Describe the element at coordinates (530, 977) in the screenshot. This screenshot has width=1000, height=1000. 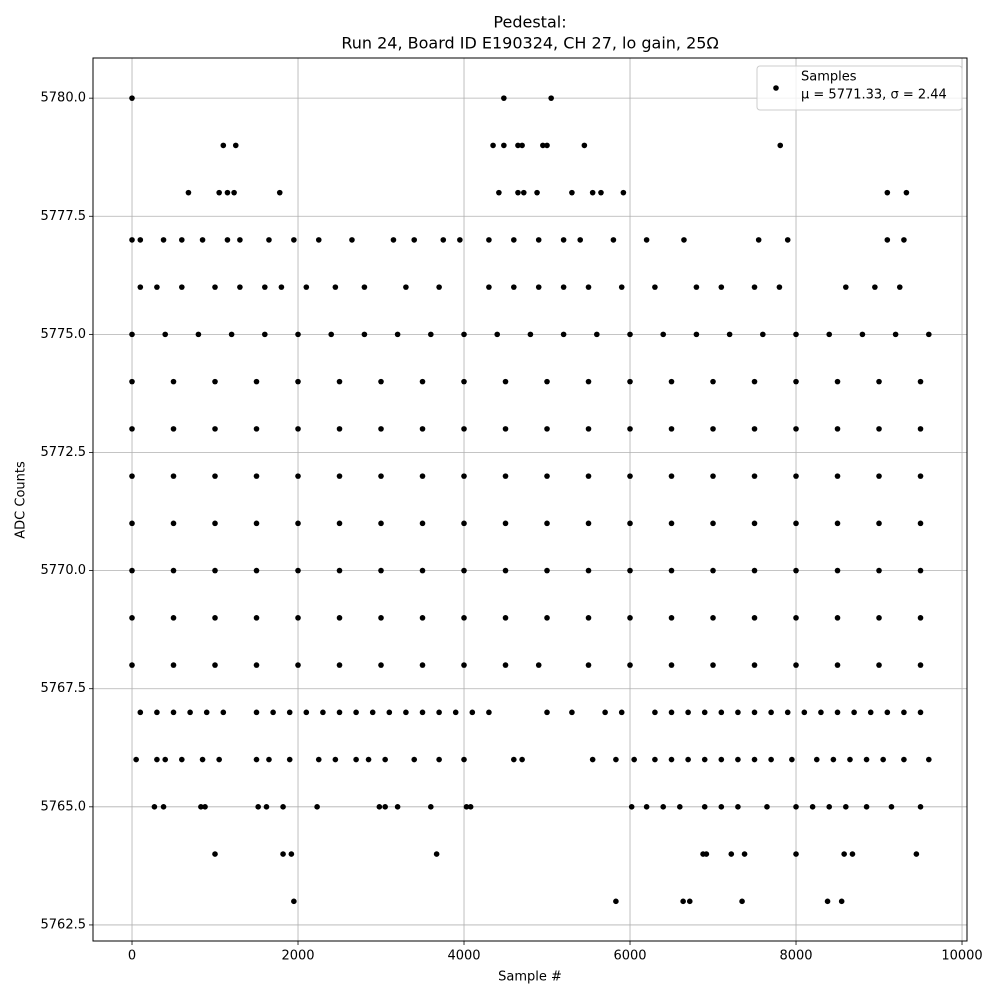
I see `x-axis-label: Sample #` at that location.